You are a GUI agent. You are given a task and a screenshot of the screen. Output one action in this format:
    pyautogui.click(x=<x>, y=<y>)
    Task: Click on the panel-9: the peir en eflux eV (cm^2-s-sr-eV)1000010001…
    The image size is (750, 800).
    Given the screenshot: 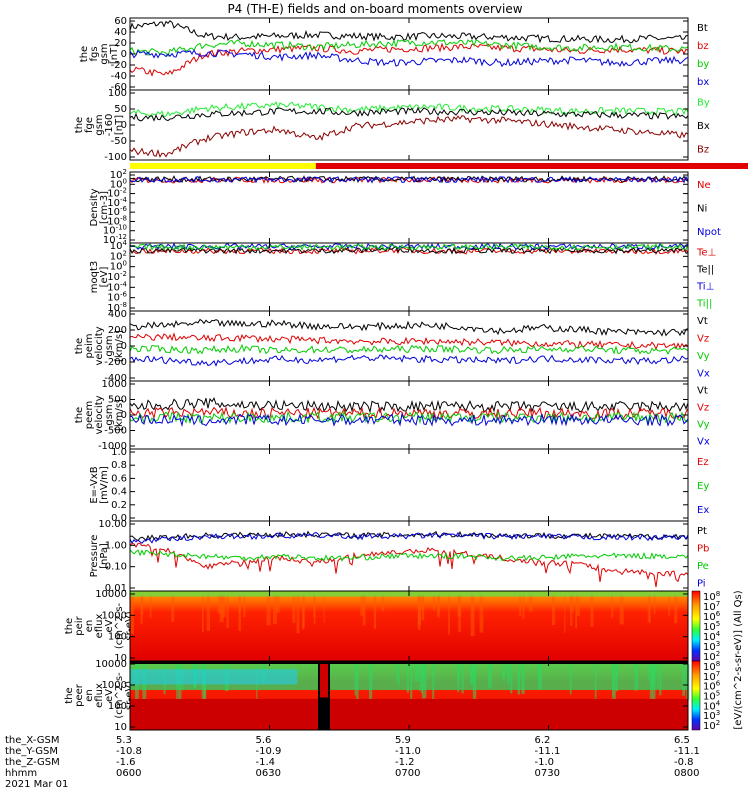 What is the action you would take?
    pyautogui.click(x=376, y=626)
    